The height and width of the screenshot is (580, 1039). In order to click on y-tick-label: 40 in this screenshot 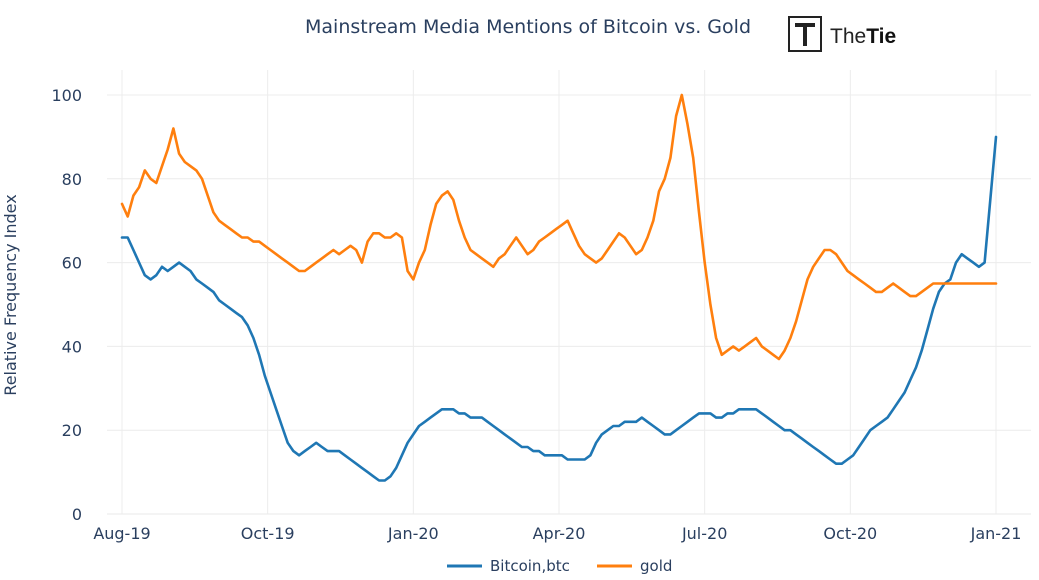, I will do `click(72, 346)`.